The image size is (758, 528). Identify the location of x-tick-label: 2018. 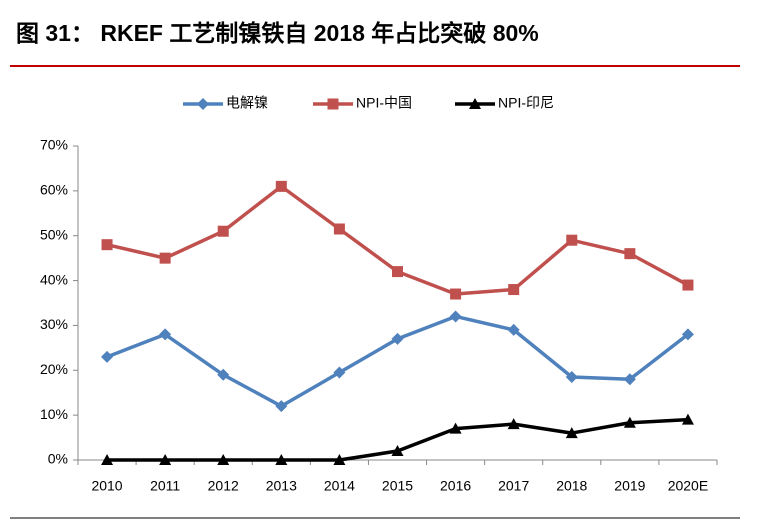
(571, 486).